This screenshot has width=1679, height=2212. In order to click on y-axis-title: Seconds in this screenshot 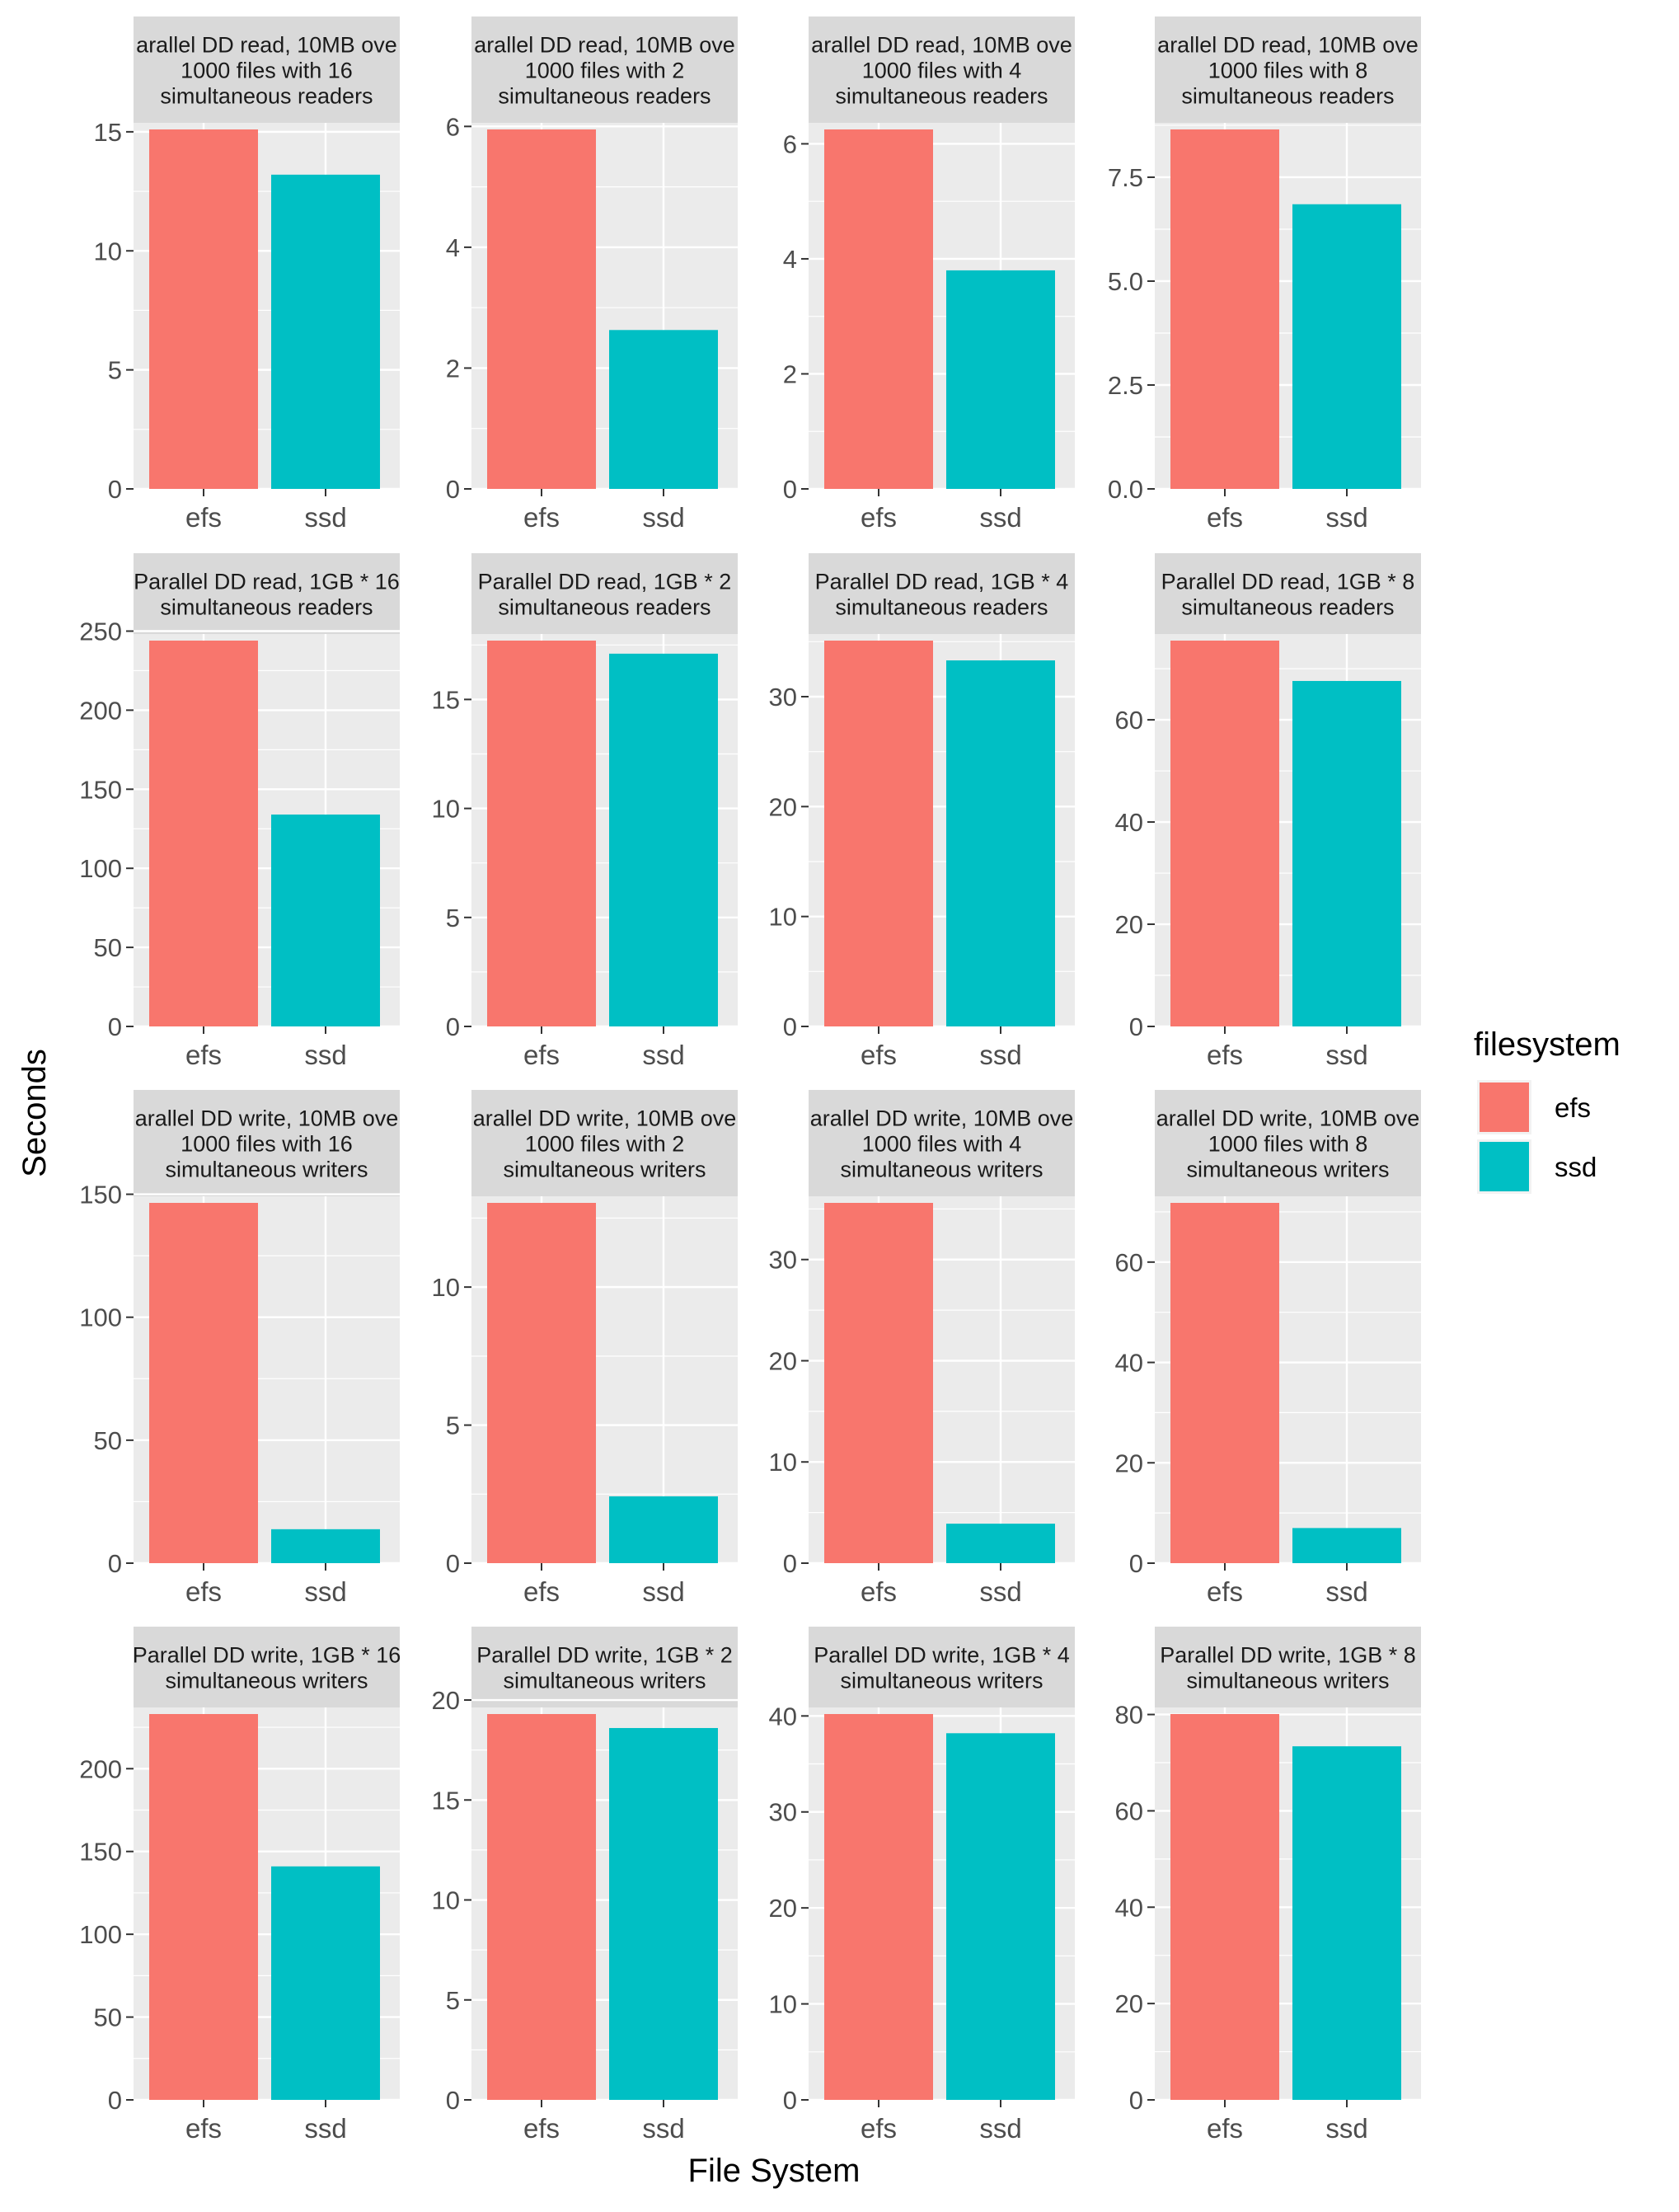, I will do `click(34, 1113)`.